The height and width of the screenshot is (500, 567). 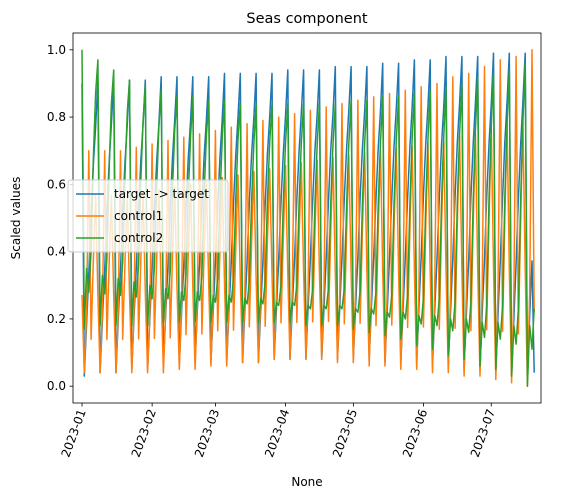 What do you see at coordinates (16, 218) in the screenshot?
I see `y-axis-label: Scaled values` at bounding box center [16, 218].